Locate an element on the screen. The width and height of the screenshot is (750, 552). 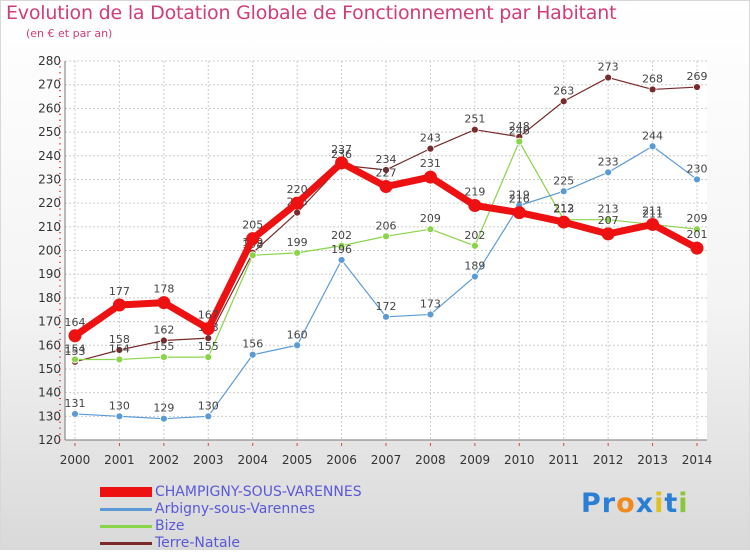
data-label-champigny-sous-varennes: 201 is located at coordinates (697, 234).